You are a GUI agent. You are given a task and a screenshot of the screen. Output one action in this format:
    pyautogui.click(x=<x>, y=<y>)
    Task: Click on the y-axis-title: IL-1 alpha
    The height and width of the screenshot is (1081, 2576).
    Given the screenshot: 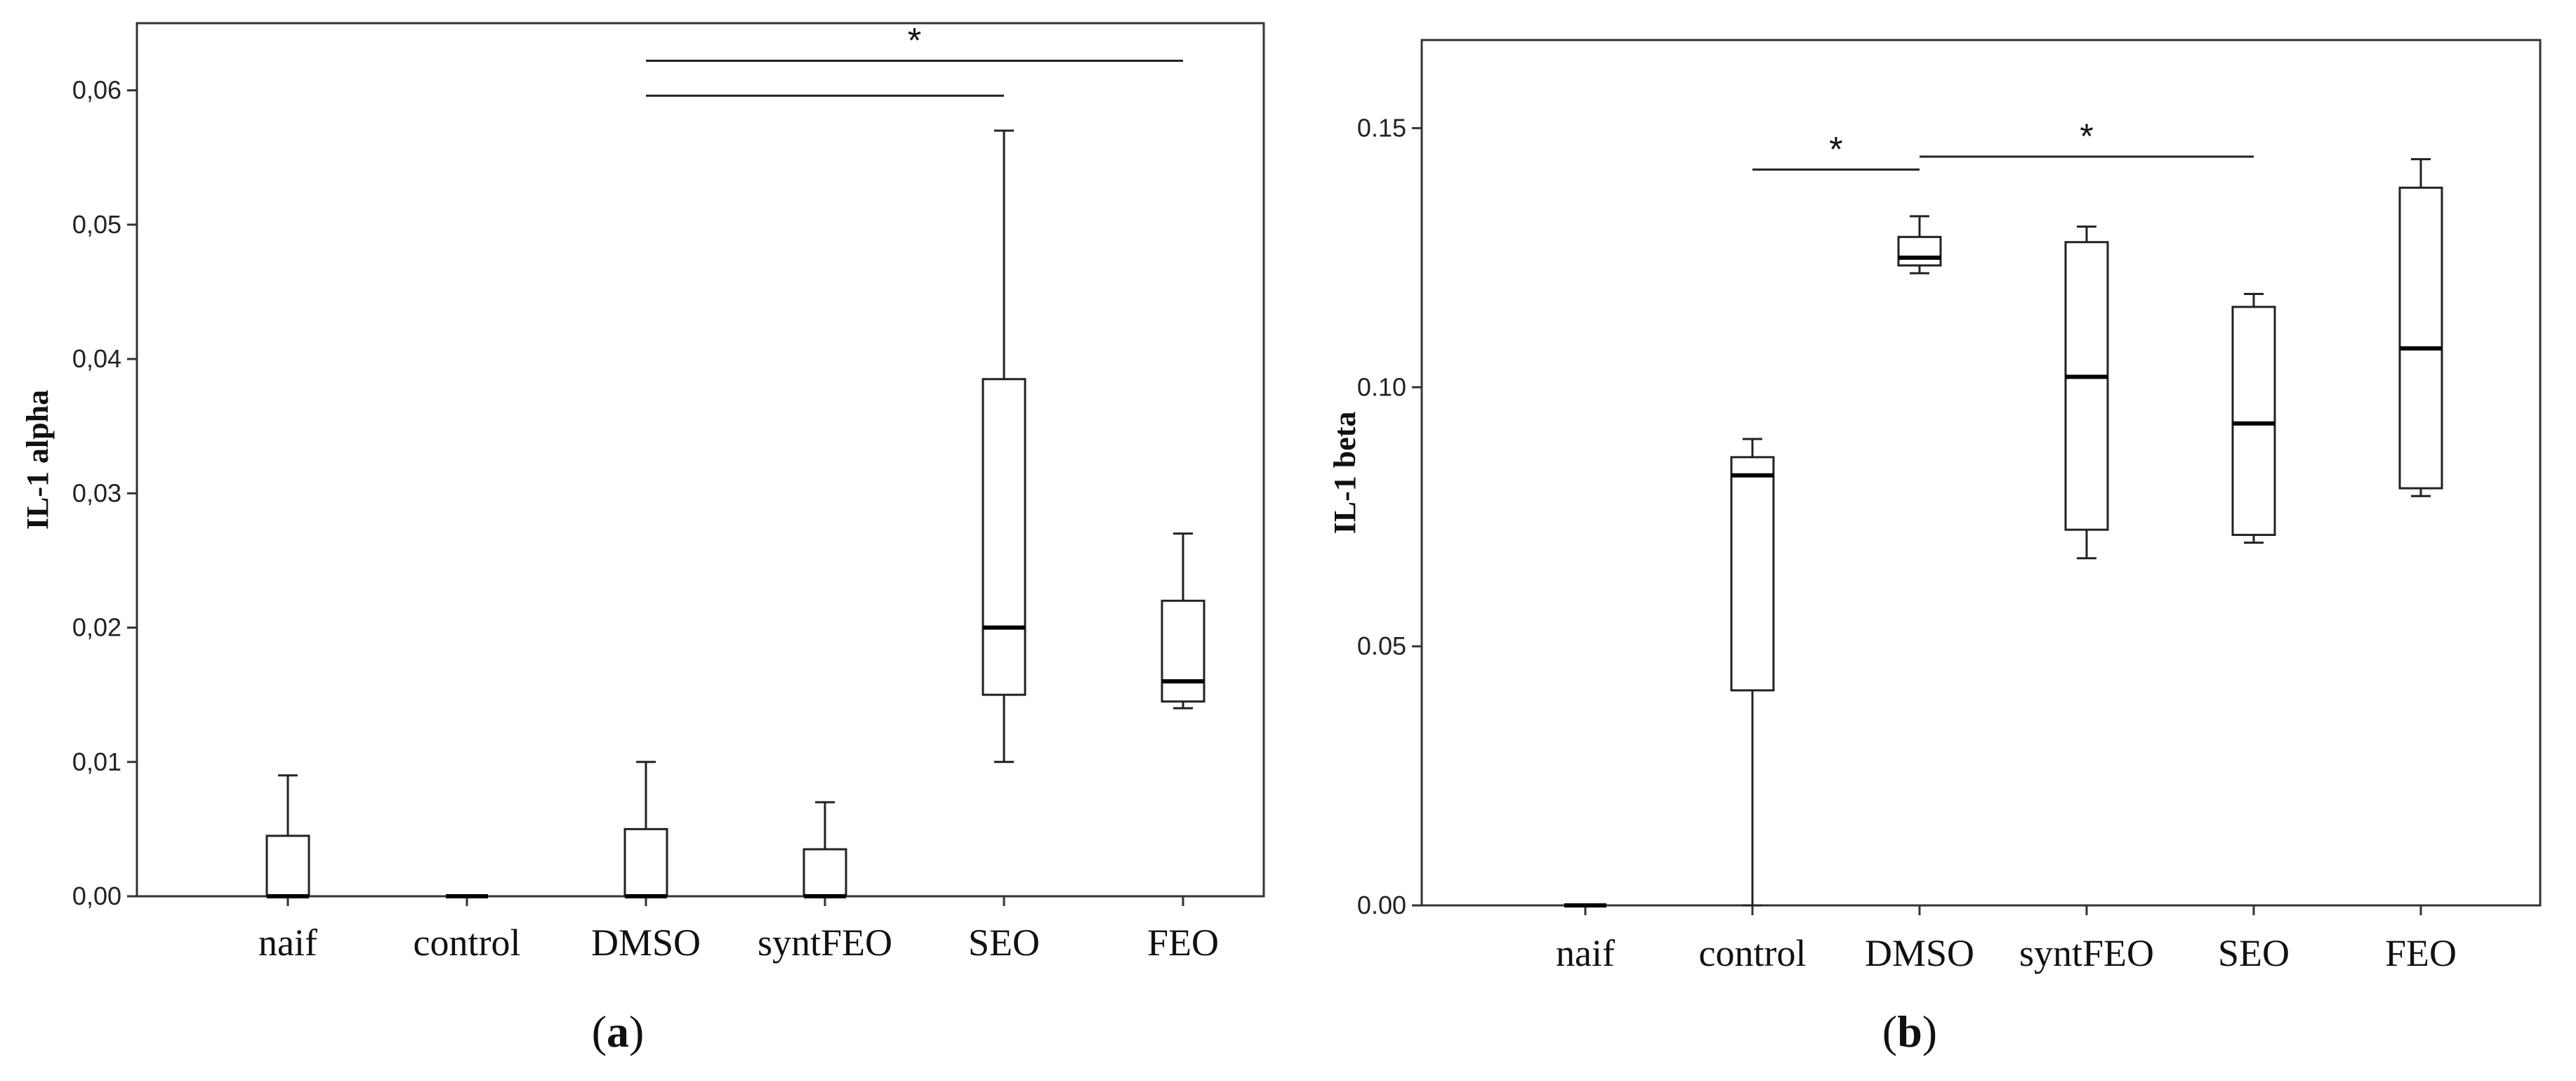 What is the action you would take?
    pyautogui.click(x=37, y=460)
    